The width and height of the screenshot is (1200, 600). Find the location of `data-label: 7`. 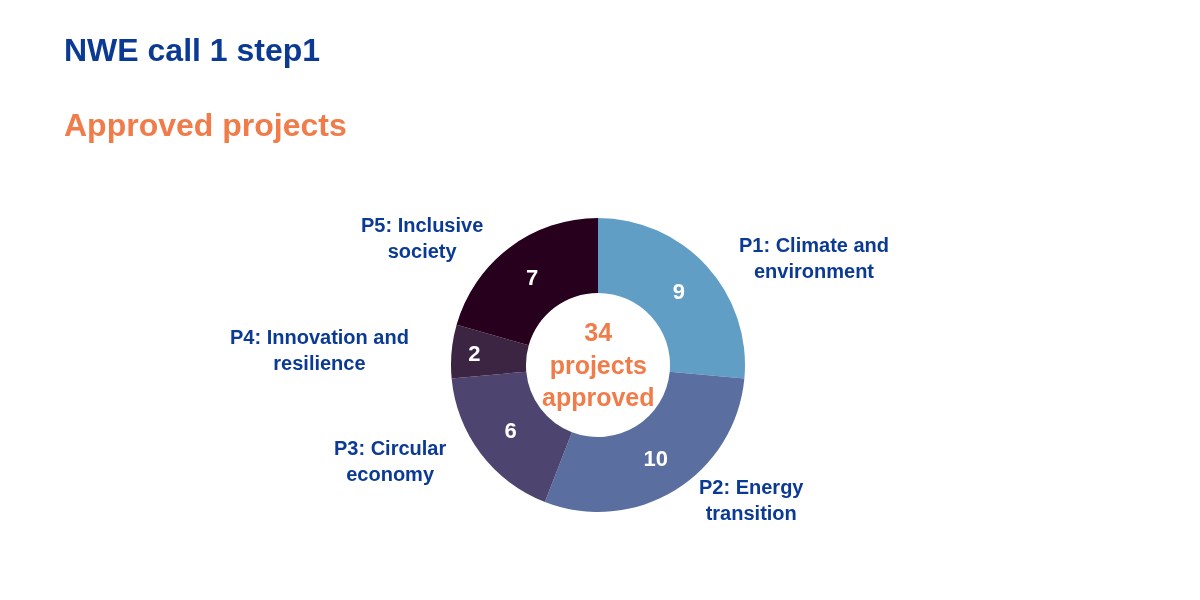

data-label: 7 is located at coordinates (532, 278).